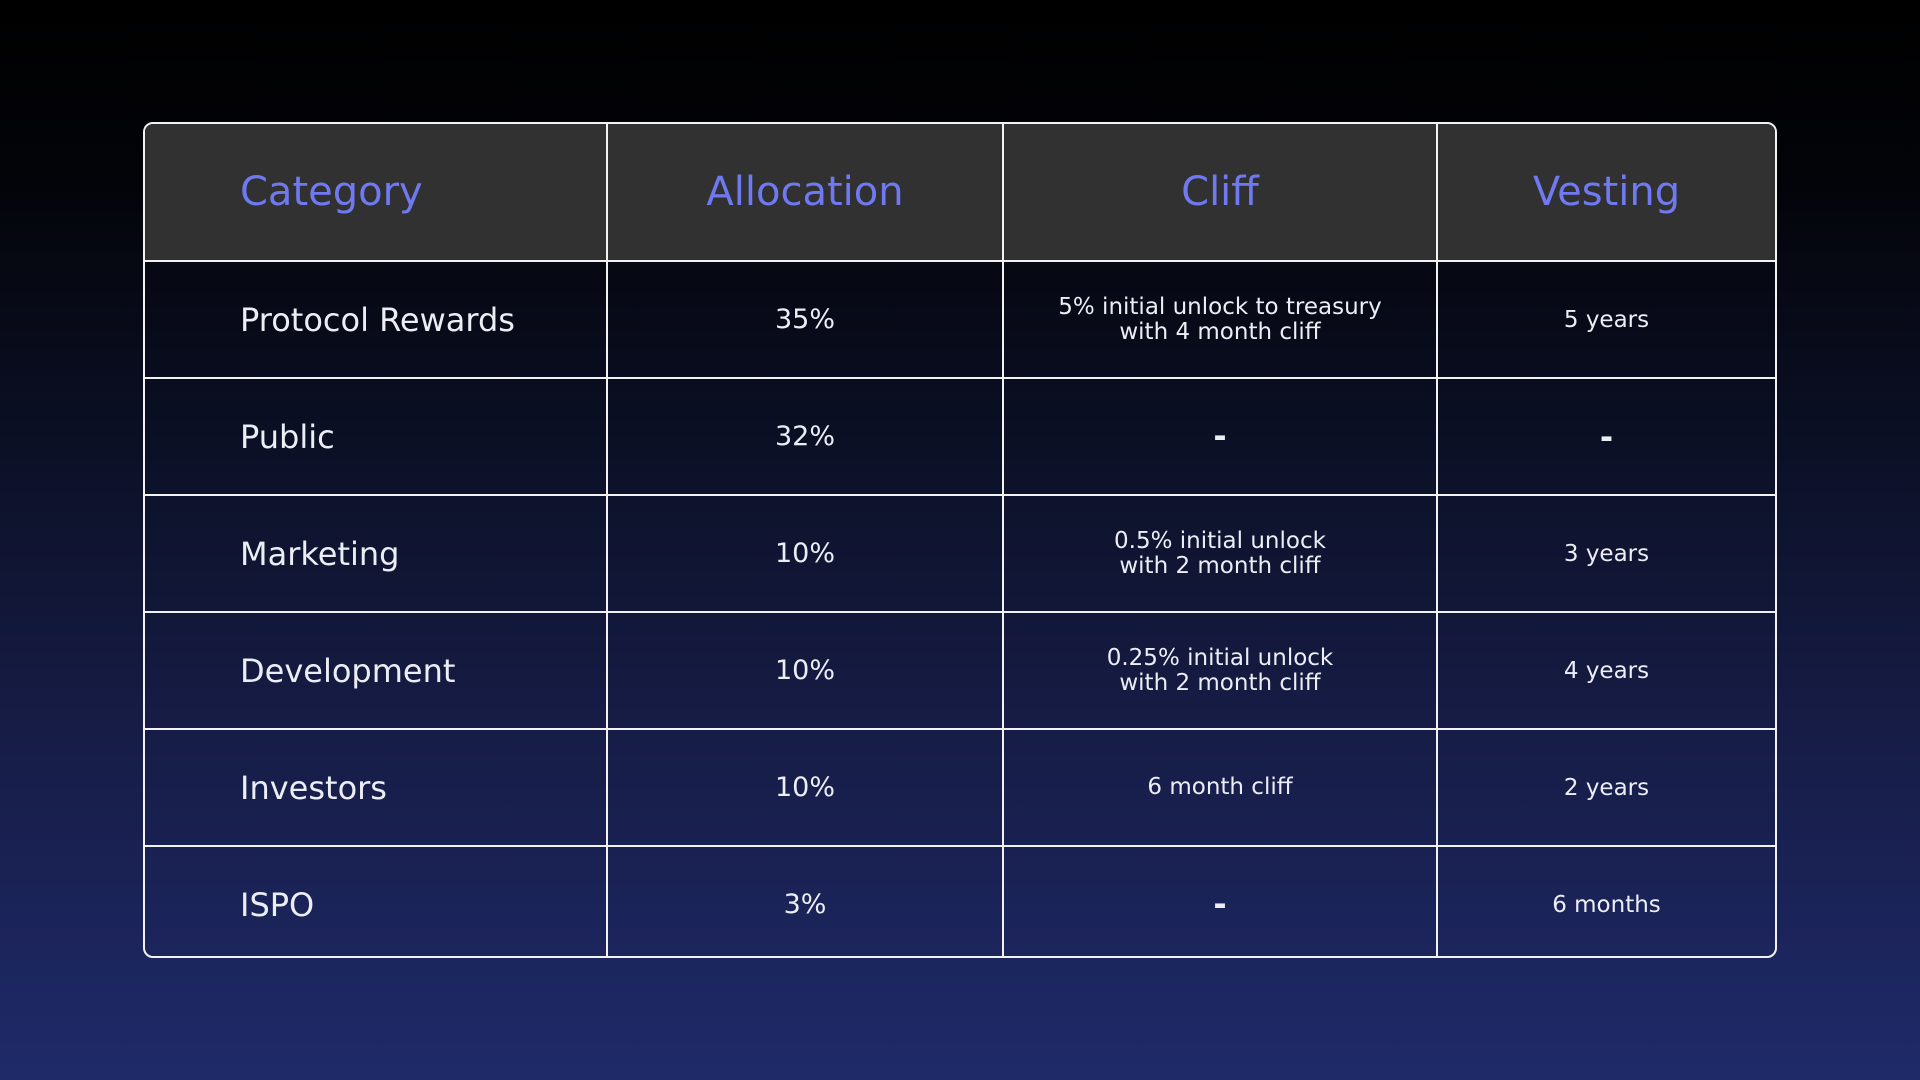 This screenshot has width=1920, height=1080. Describe the element at coordinates (1605, 553) in the screenshot. I see `cell-vesting: 3 years` at that location.